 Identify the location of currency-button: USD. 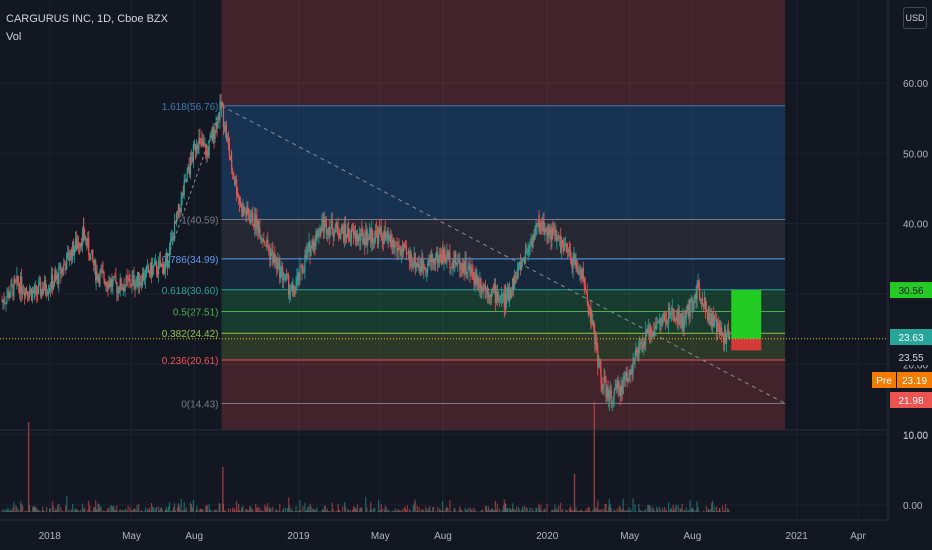
(915, 18).